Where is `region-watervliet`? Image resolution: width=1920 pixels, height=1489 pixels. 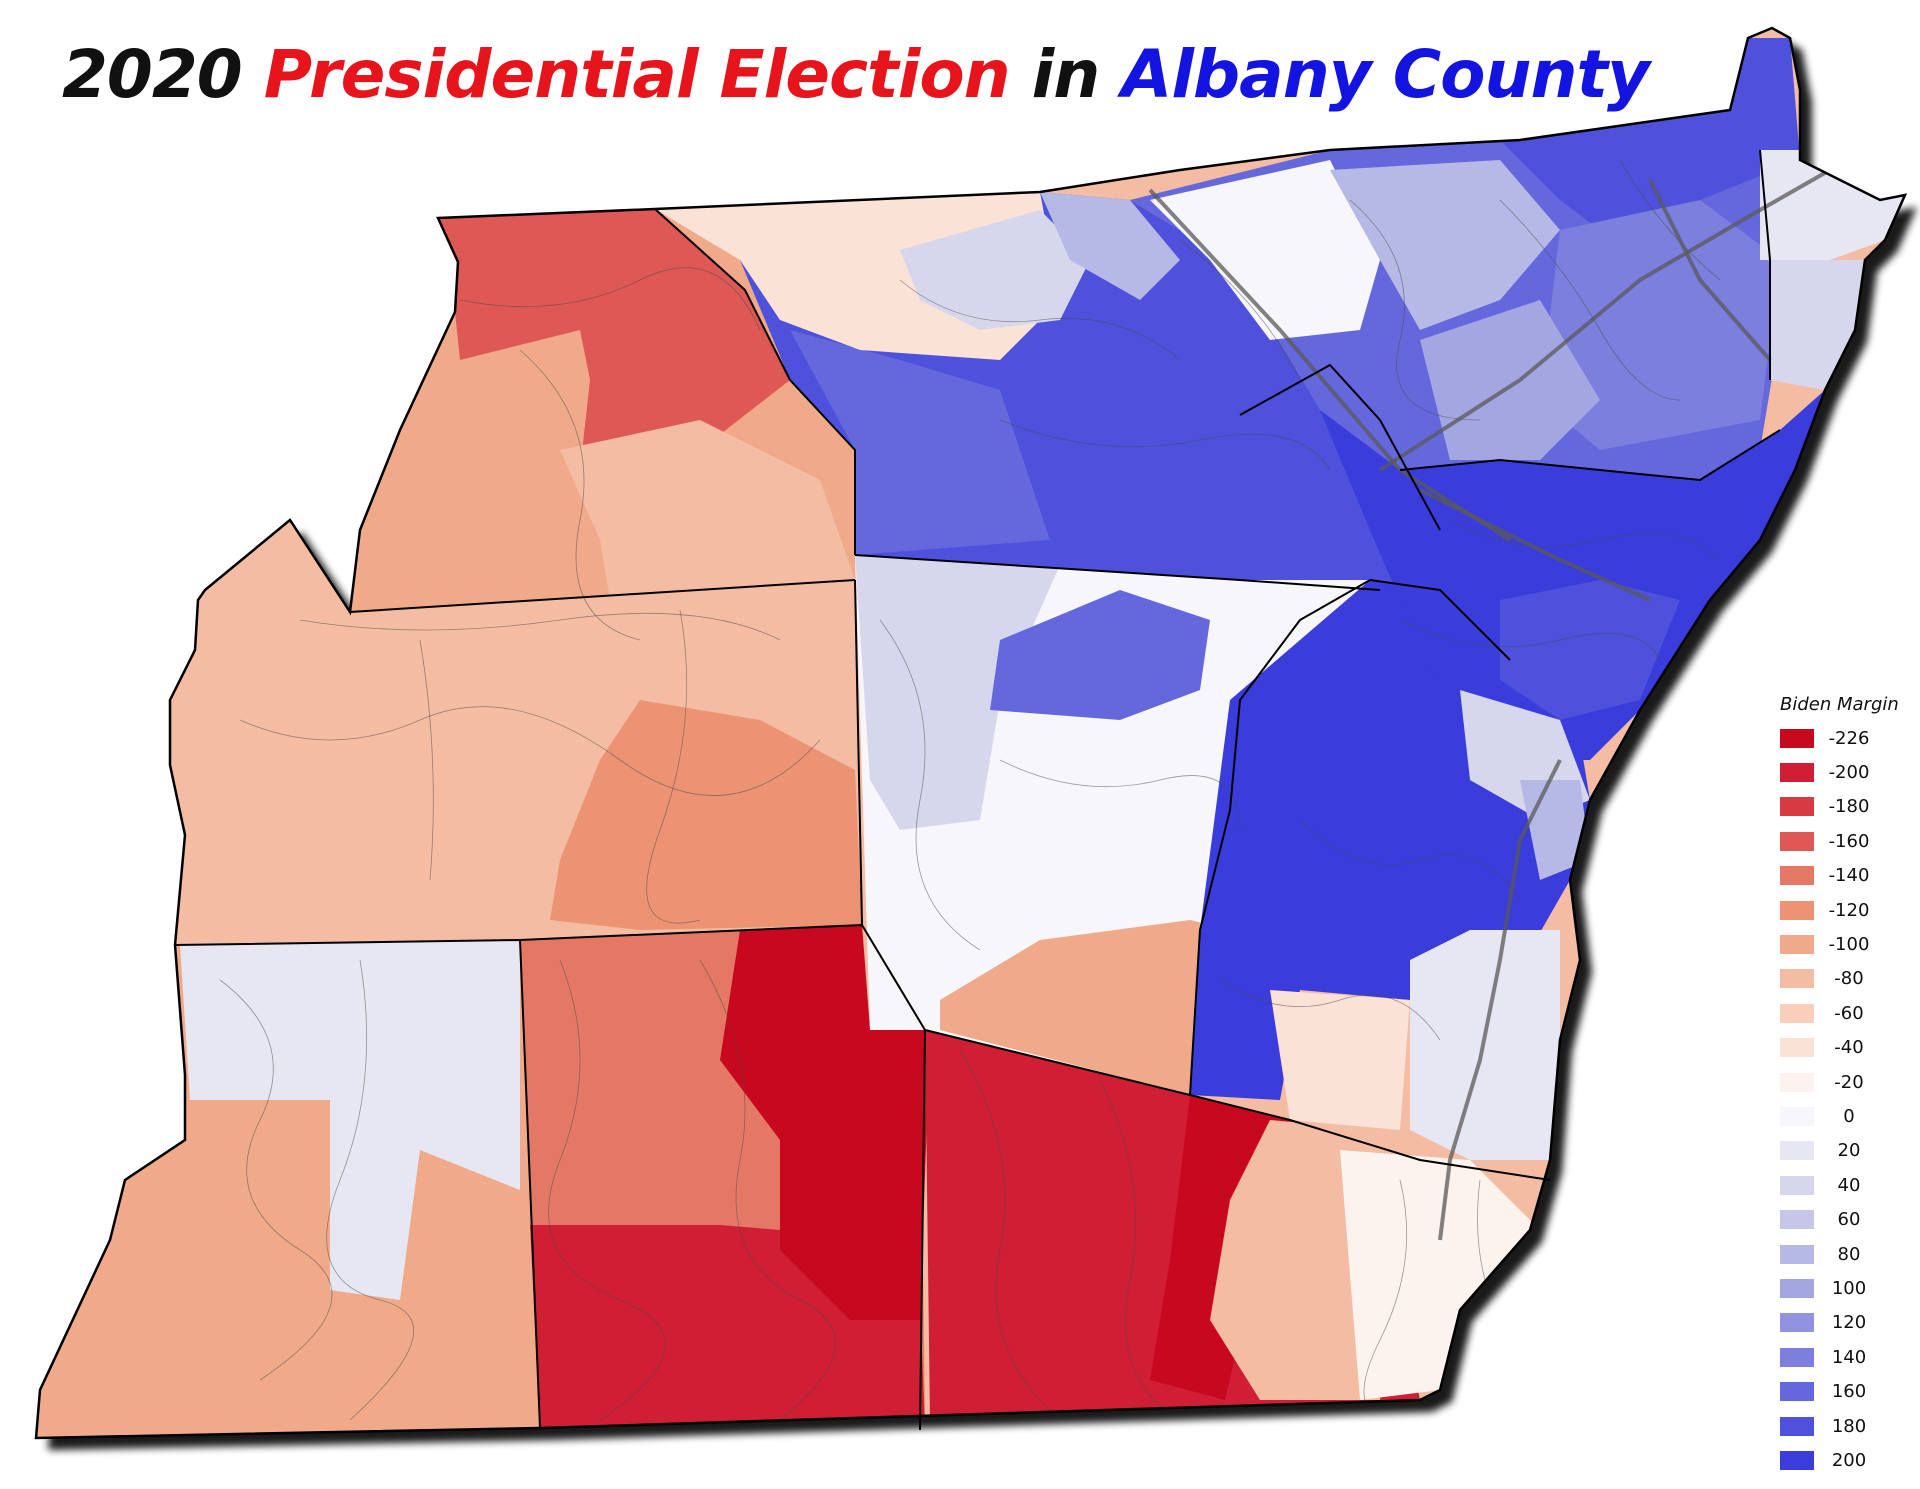
region-watervliet is located at coordinates (1817, 325).